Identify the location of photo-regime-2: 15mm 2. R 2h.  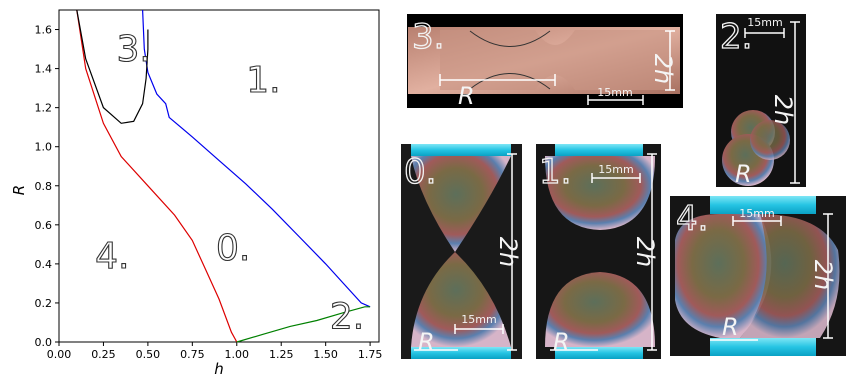
(761, 101).